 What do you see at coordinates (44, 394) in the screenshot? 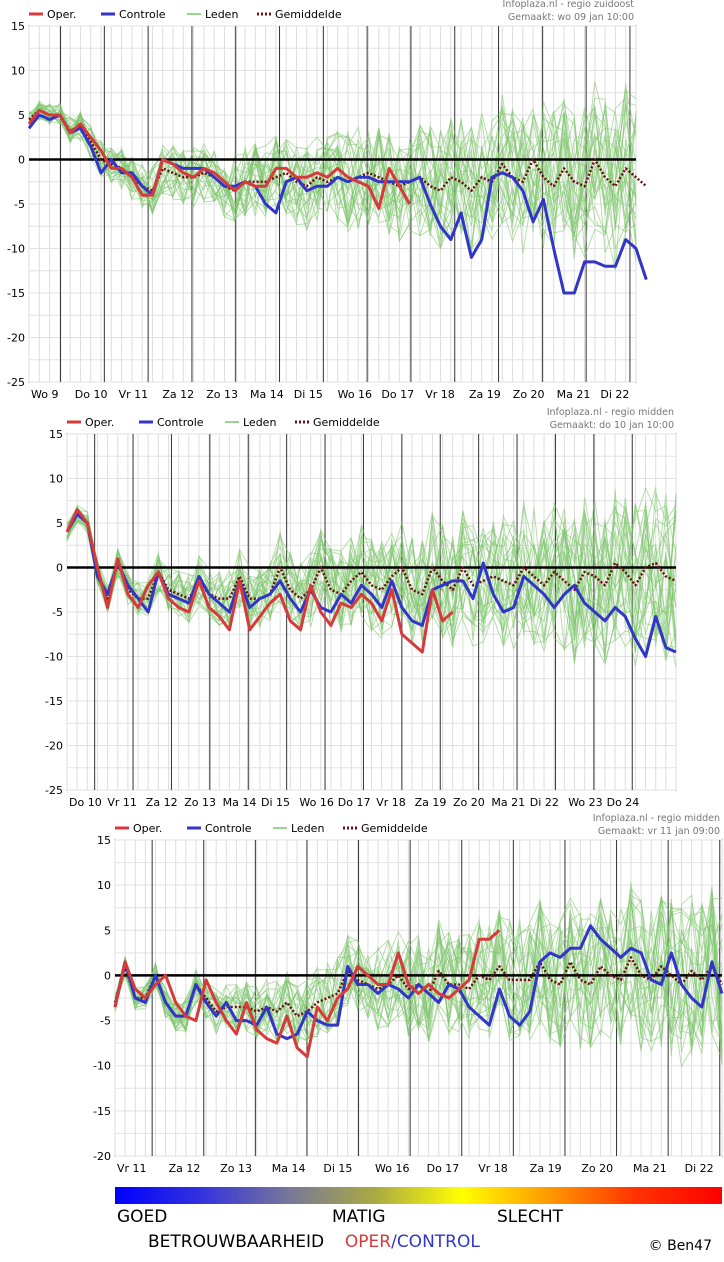
I see `x-tick-label: Wo 9` at bounding box center [44, 394].